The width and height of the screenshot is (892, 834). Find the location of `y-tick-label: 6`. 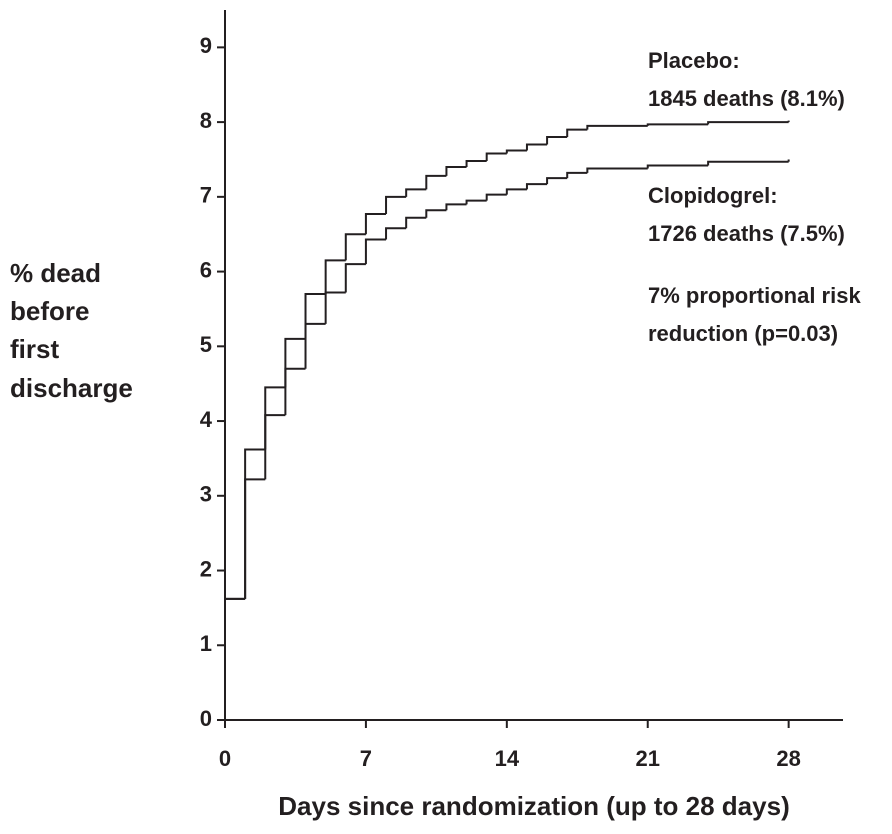

y-tick-label: 6 is located at coordinates (206, 269).